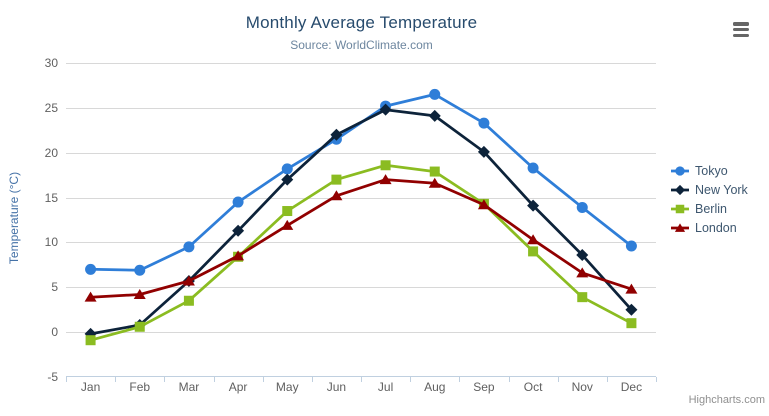 The image size is (769, 416). Describe the element at coordinates (52, 63) in the screenshot. I see `y-axis-tick-label: 30` at that location.